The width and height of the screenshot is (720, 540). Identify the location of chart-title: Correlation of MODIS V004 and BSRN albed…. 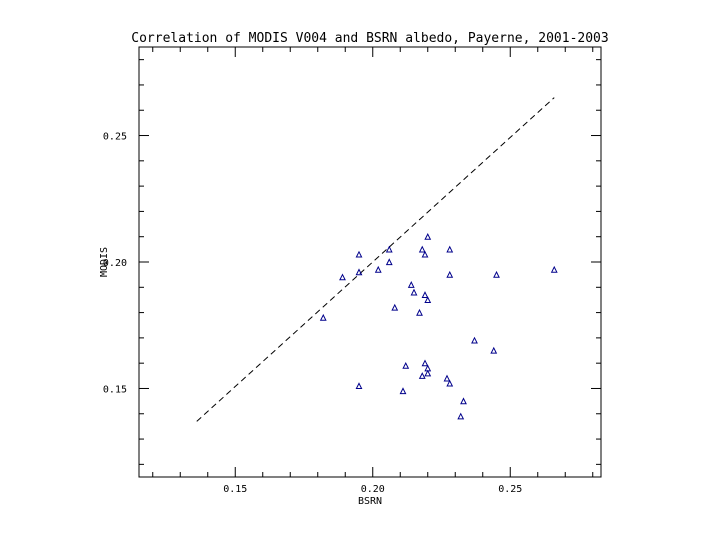
(369, 38).